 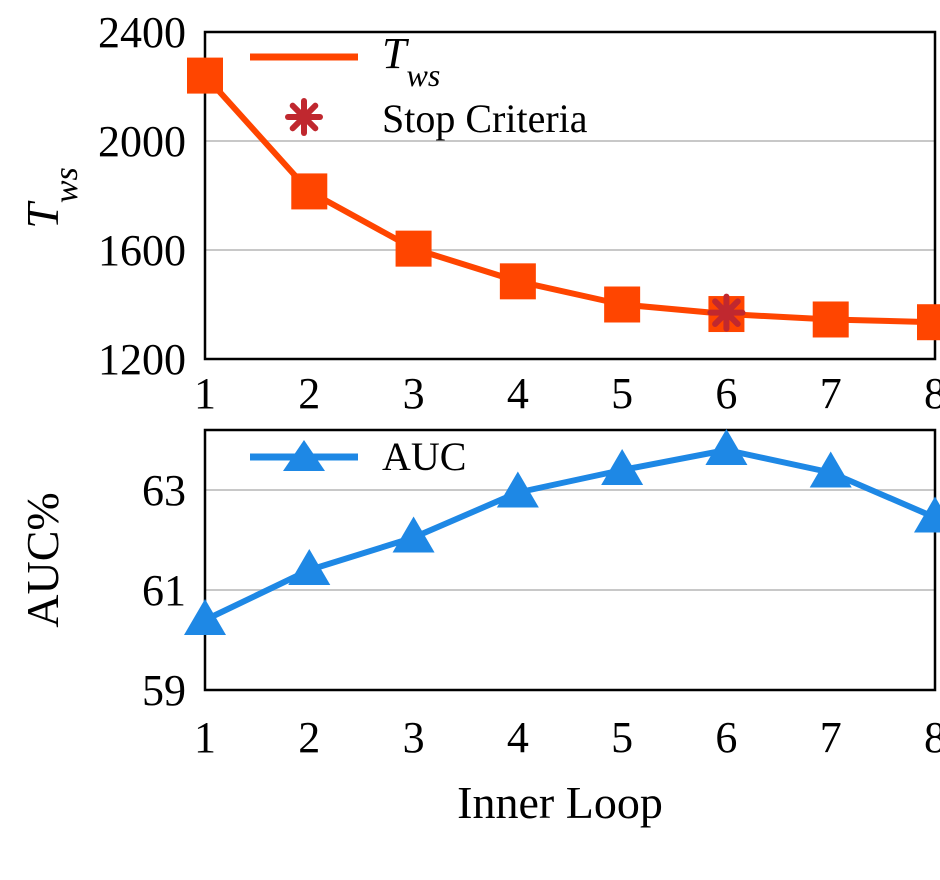 What do you see at coordinates (309, 737) in the screenshot?
I see `auc-x-tick-label: 2` at bounding box center [309, 737].